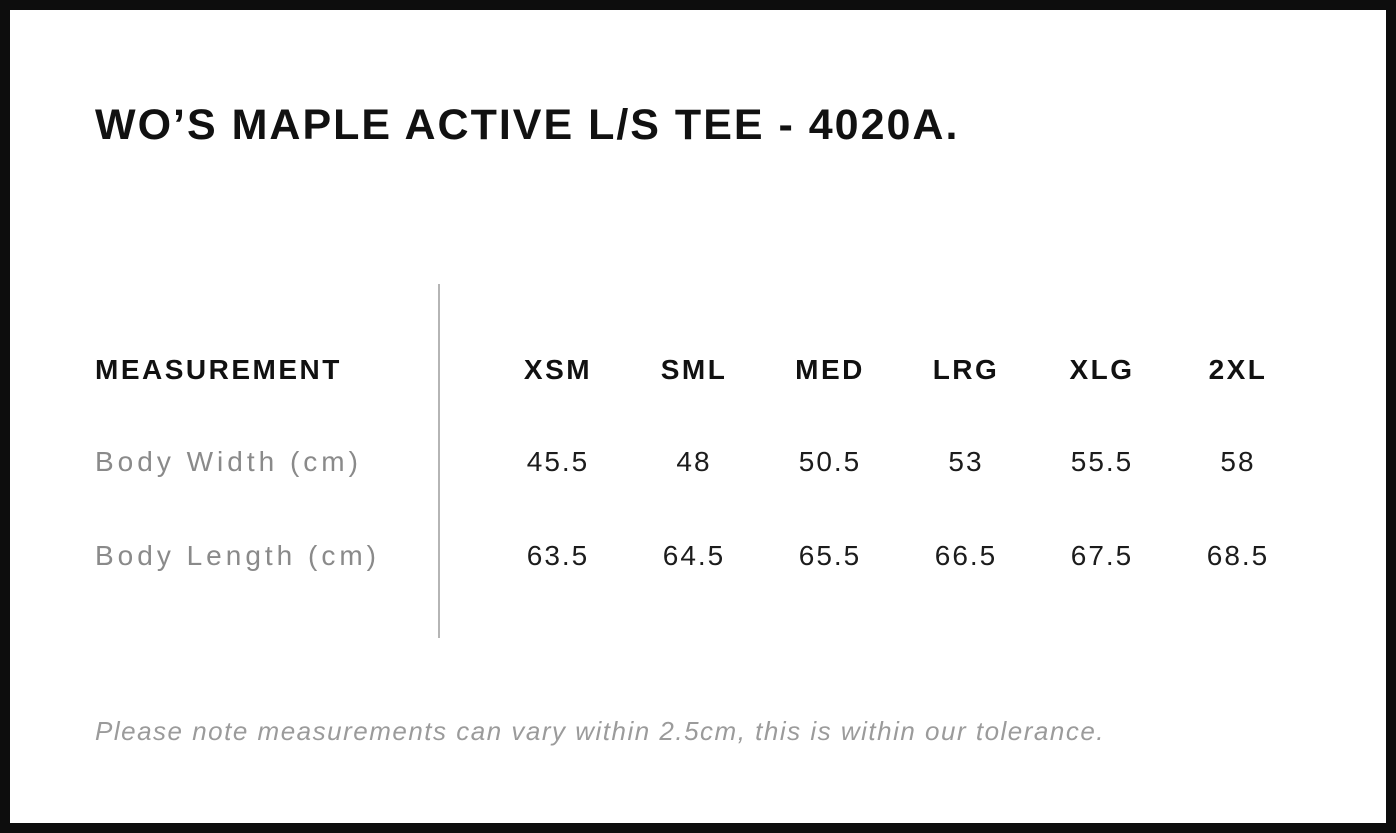  Describe the element at coordinates (527, 125) in the screenshot. I see `page-title: WO’S MAPLE ACTIVE L/S TEE - 4020A.` at that location.